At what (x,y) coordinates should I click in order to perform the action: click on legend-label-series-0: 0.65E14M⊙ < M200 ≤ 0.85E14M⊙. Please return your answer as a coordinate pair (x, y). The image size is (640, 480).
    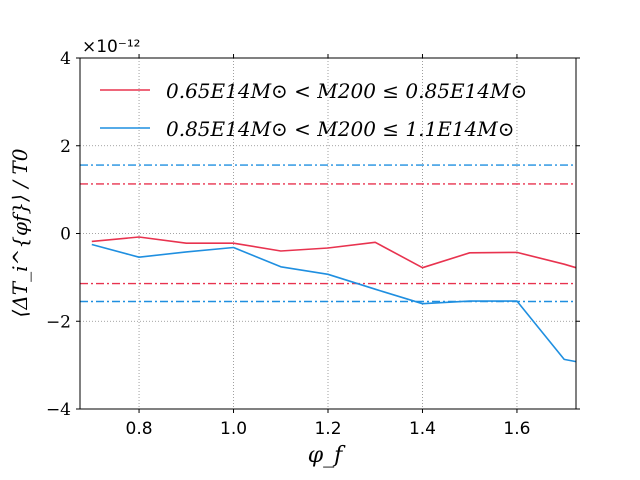
    Looking at the image, I should click on (346, 91).